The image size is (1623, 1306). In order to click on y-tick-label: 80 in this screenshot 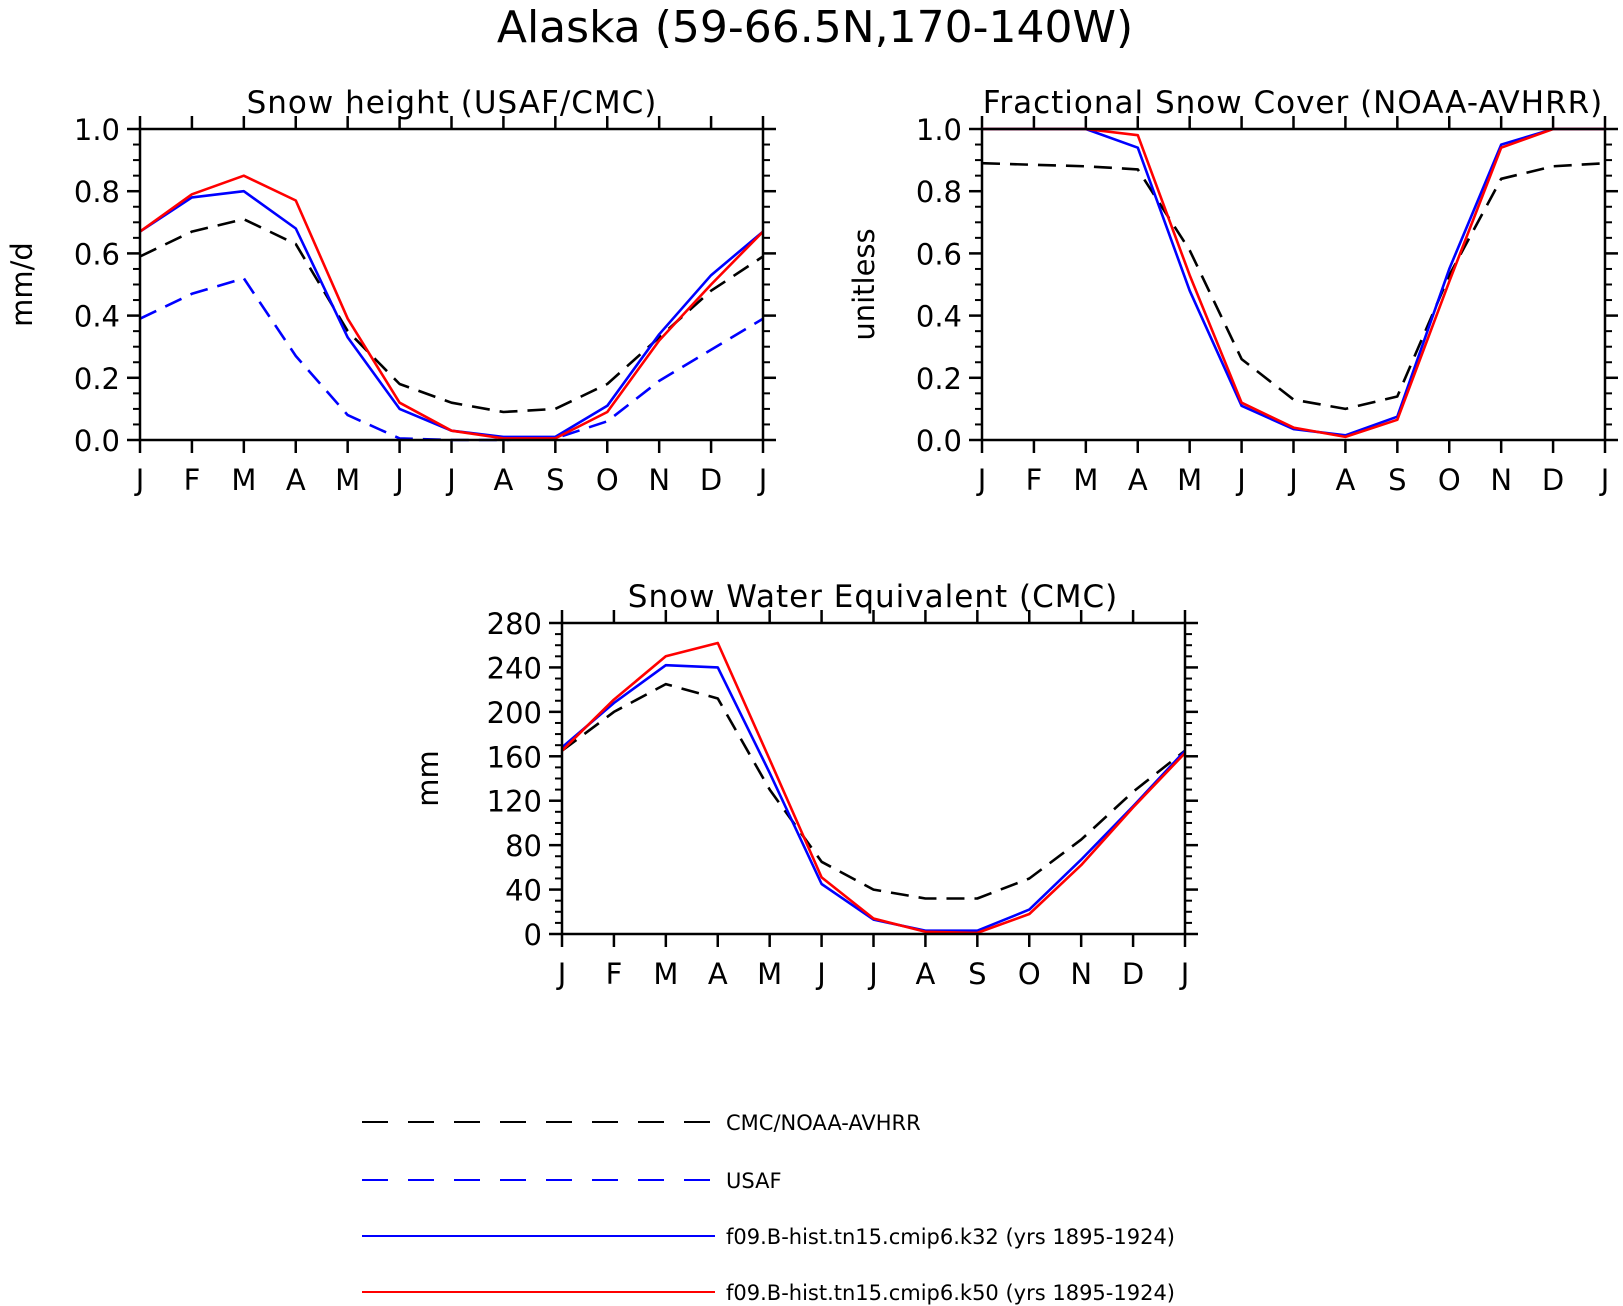, I will do `click(523, 846)`.